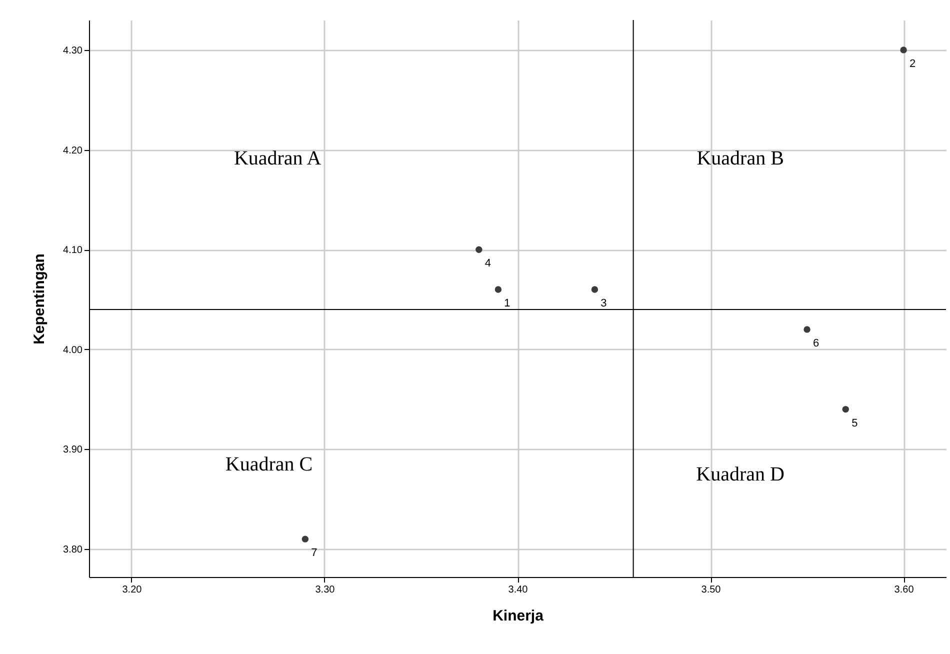 This screenshot has width=950, height=654. I want to click on annotation: 2, so click(912, 64).